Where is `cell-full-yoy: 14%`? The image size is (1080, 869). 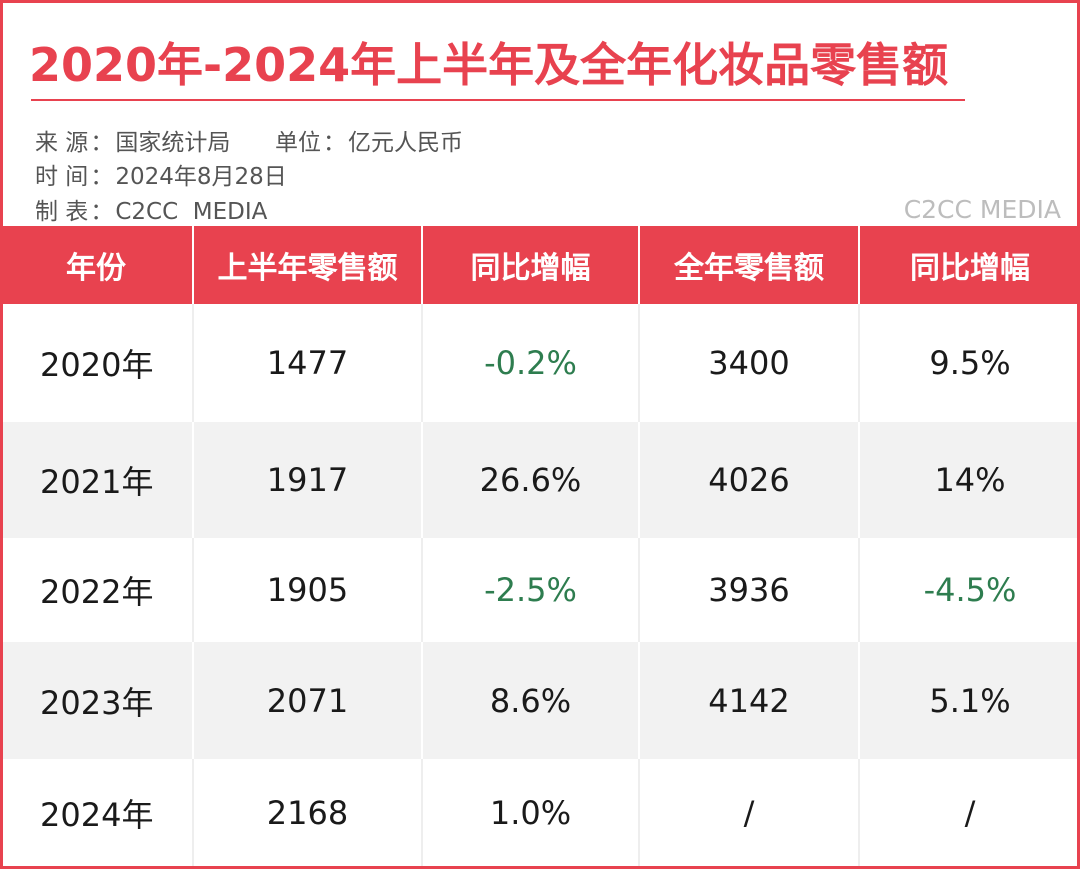 cell-full-yoy: 14% is located at coordinates (969, 480).